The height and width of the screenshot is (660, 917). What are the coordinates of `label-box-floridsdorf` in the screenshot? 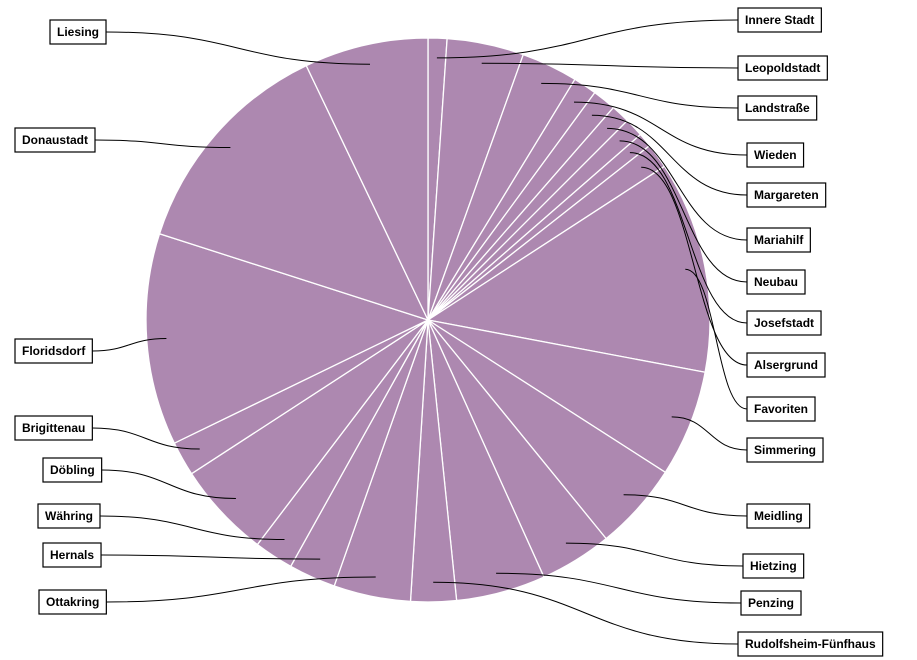 It's located at (53, 351).